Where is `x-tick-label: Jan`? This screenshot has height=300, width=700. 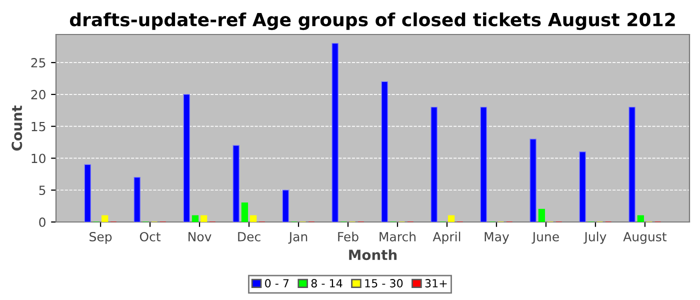 x-tick-label: Jan is located at coordinates (298, 238).